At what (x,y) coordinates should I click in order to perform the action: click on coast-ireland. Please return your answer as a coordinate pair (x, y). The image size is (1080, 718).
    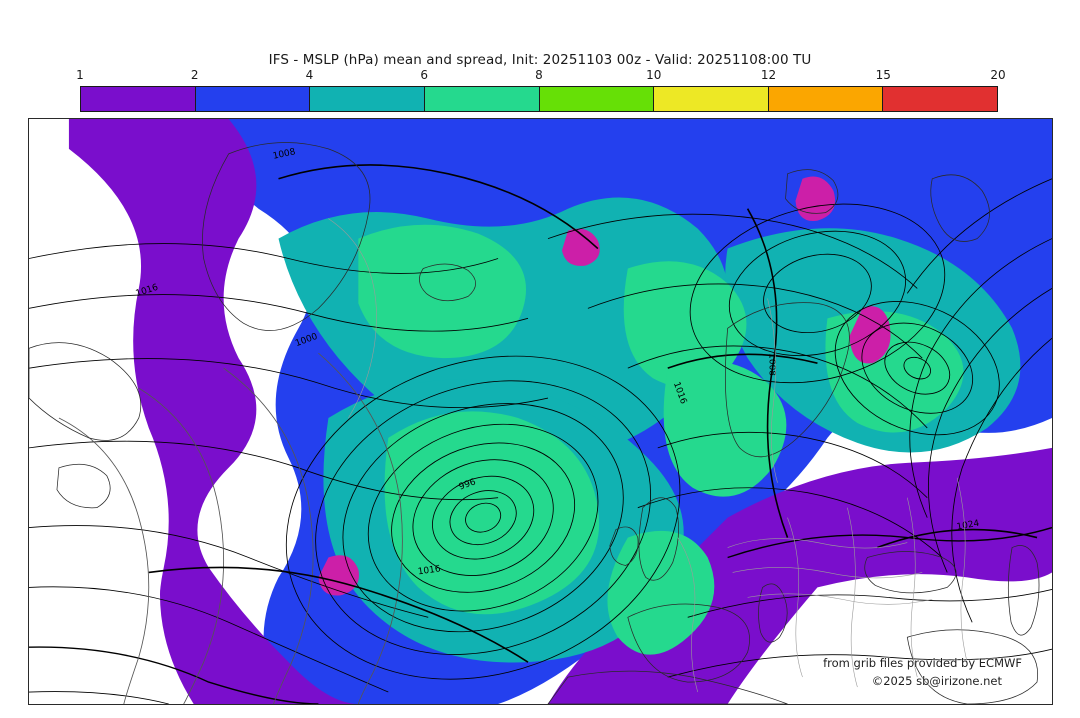
    Looking at the image, I should click on (624, 546).